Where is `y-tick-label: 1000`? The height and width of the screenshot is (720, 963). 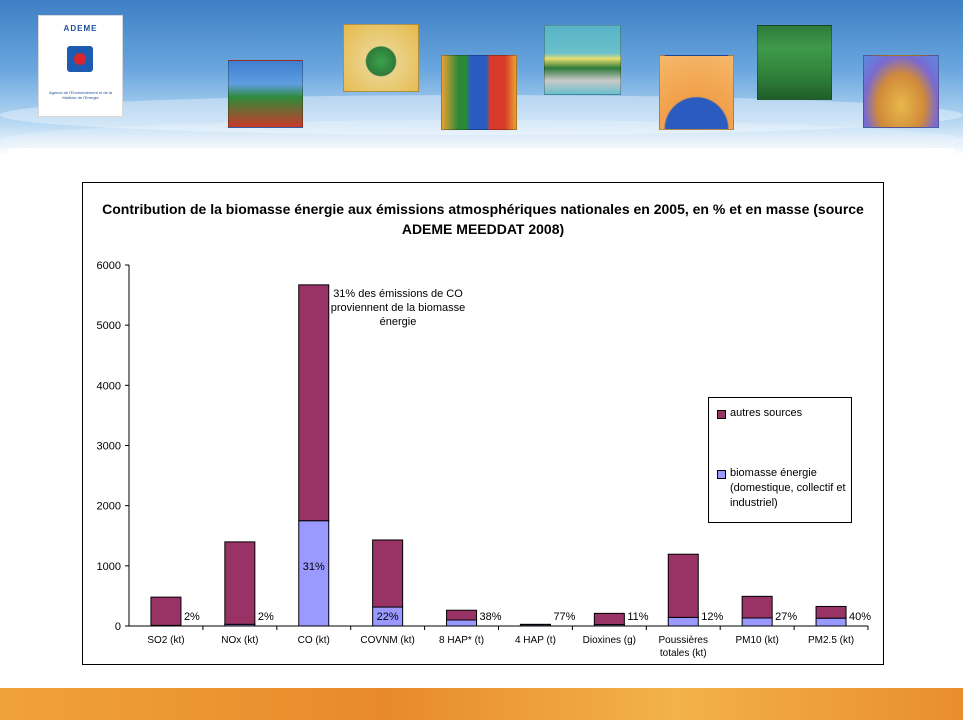
y-tick-label: 1000 is located at coordinates (109, 567).